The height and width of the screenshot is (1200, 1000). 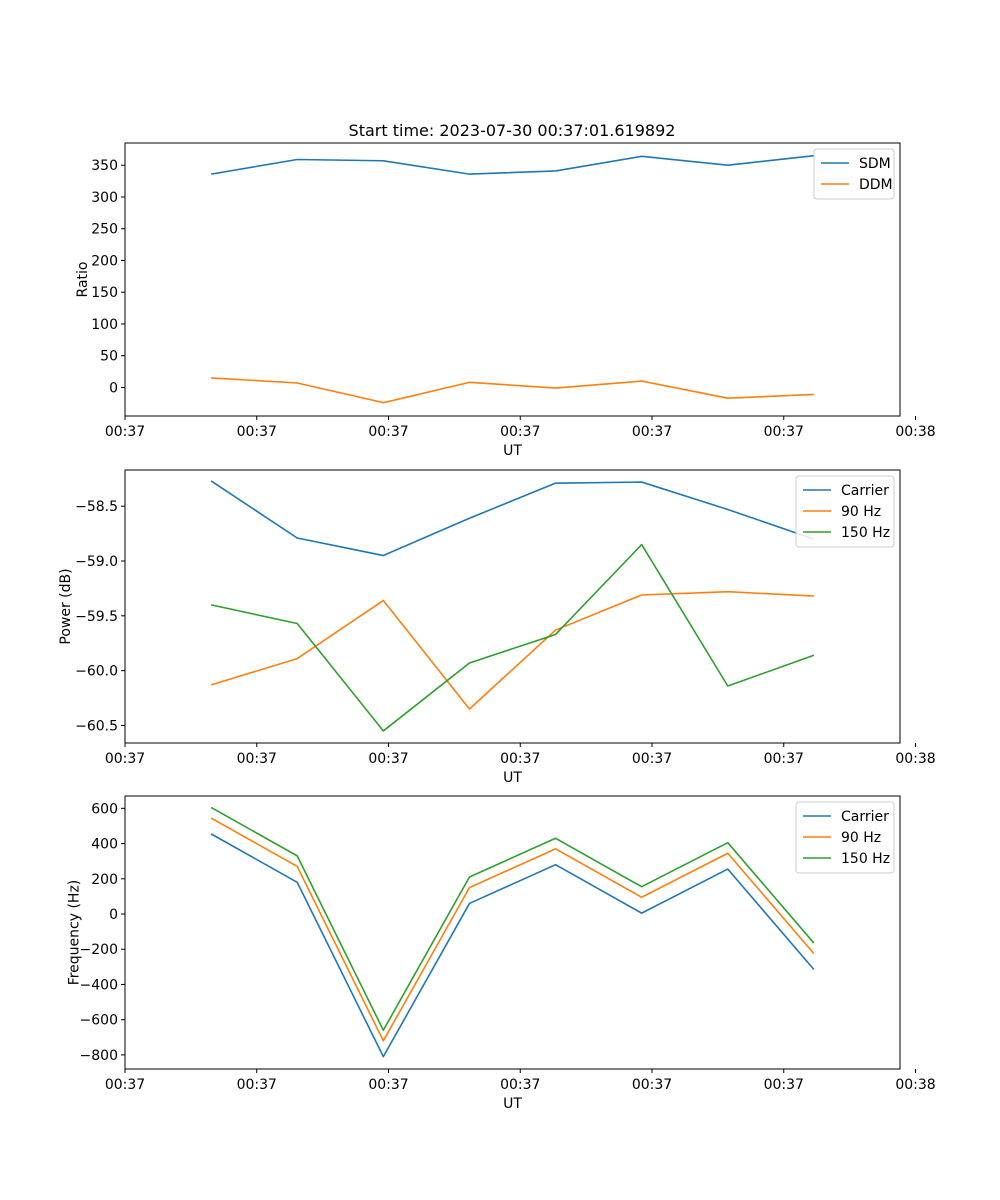 I want to click on y-axis-label: Power (dB), so click(x=66, y=606).